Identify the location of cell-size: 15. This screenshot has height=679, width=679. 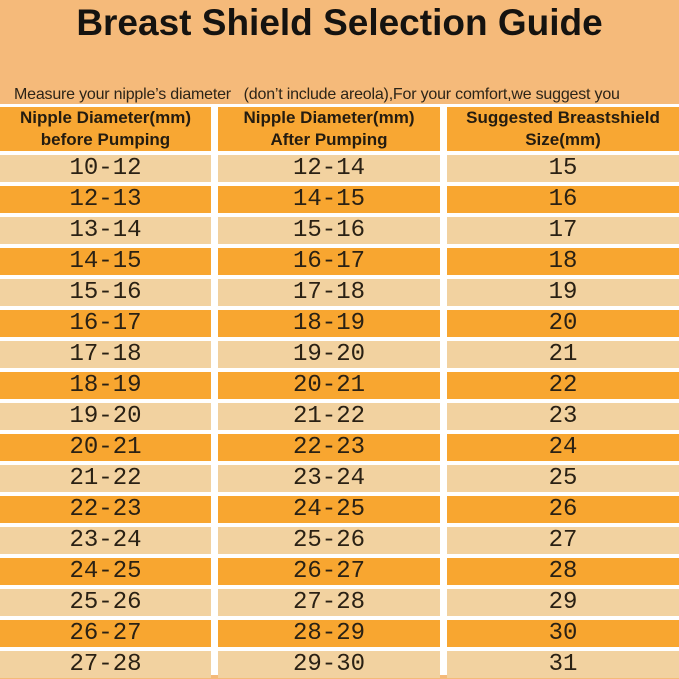
(563, 169).